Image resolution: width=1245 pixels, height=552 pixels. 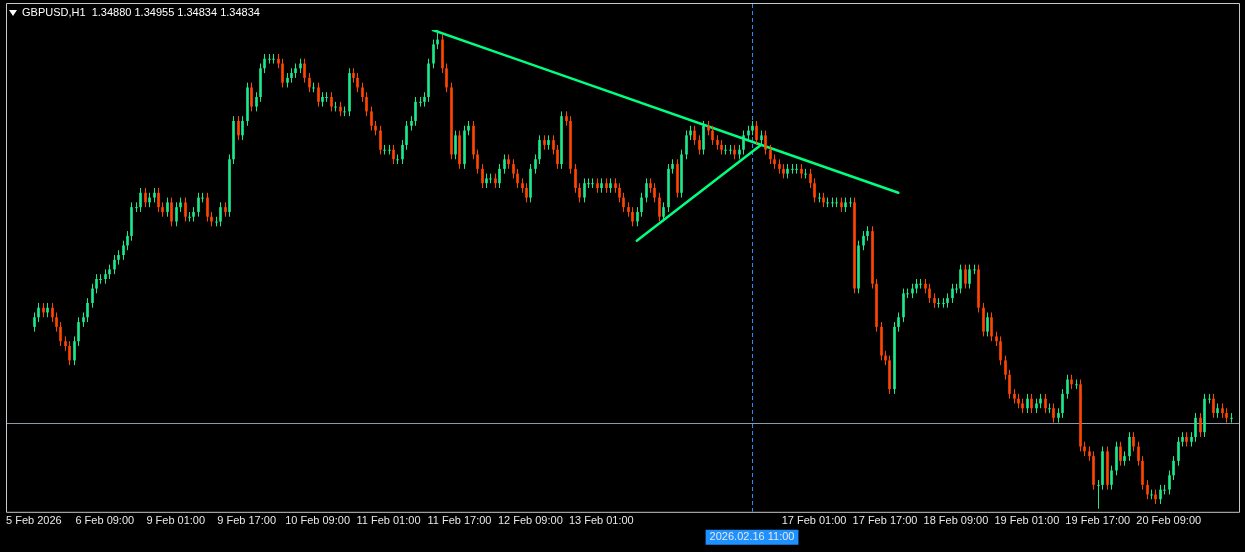 I want to click on x-tick-label: 5 Feb 2026, so click(x=34, y=520).